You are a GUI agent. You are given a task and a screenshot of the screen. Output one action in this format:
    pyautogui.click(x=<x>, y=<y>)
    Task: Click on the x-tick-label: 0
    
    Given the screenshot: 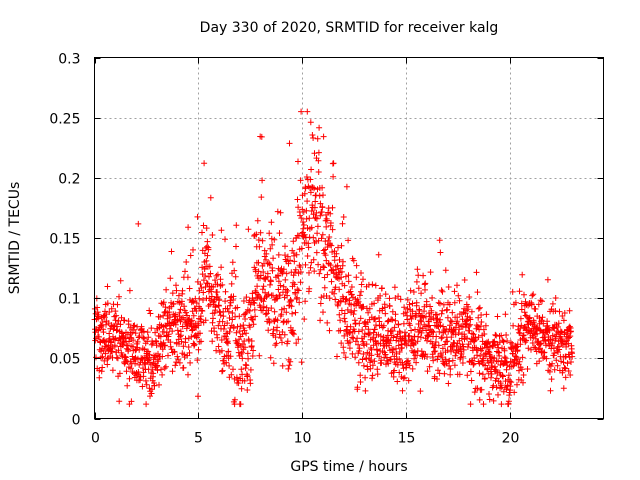 What is the action you would take?
    pyautogui.click(x=95, y=439)
    